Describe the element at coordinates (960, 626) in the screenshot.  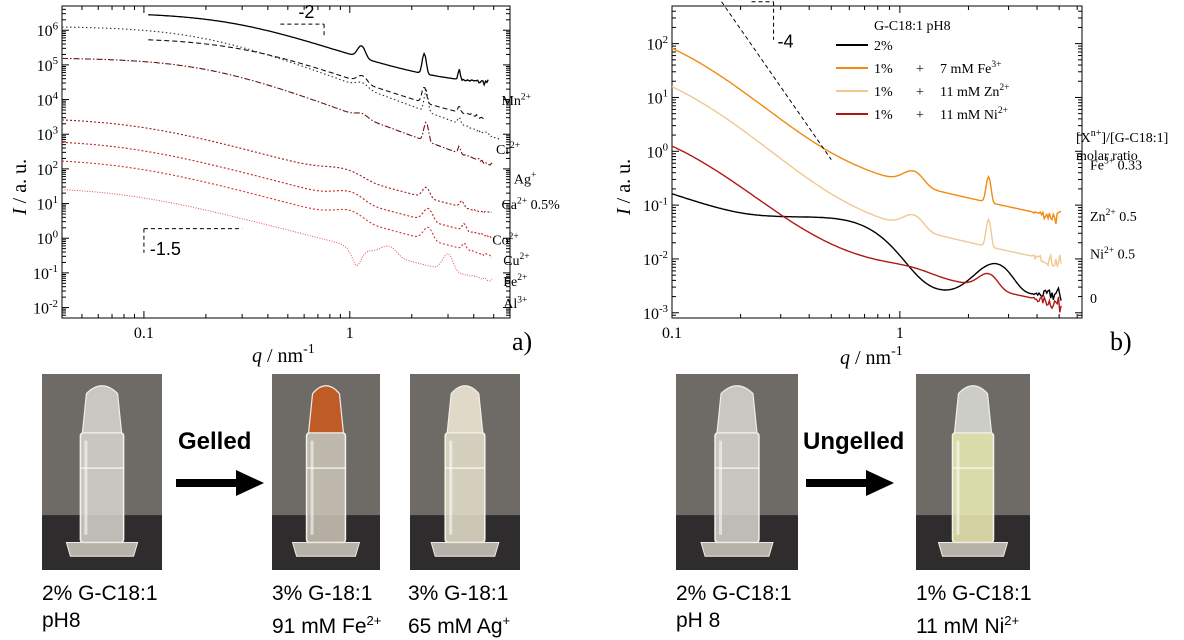
I see `caption-text: 11 mM Ni` at that location.